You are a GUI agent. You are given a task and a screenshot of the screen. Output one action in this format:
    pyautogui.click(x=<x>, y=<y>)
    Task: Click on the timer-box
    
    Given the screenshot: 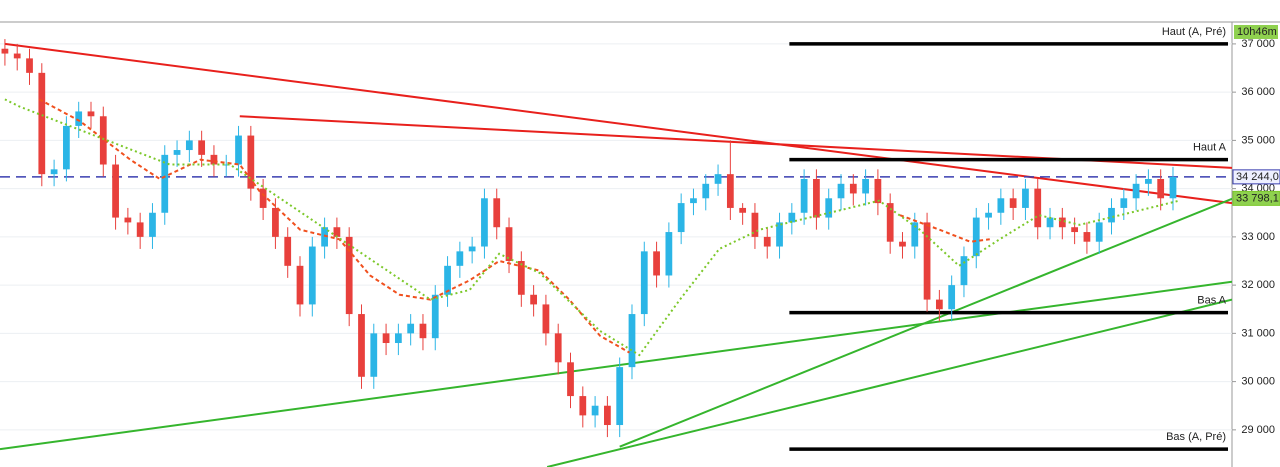 What is the action you would take?
    pyautogui.click(x=1256, y=32)
    